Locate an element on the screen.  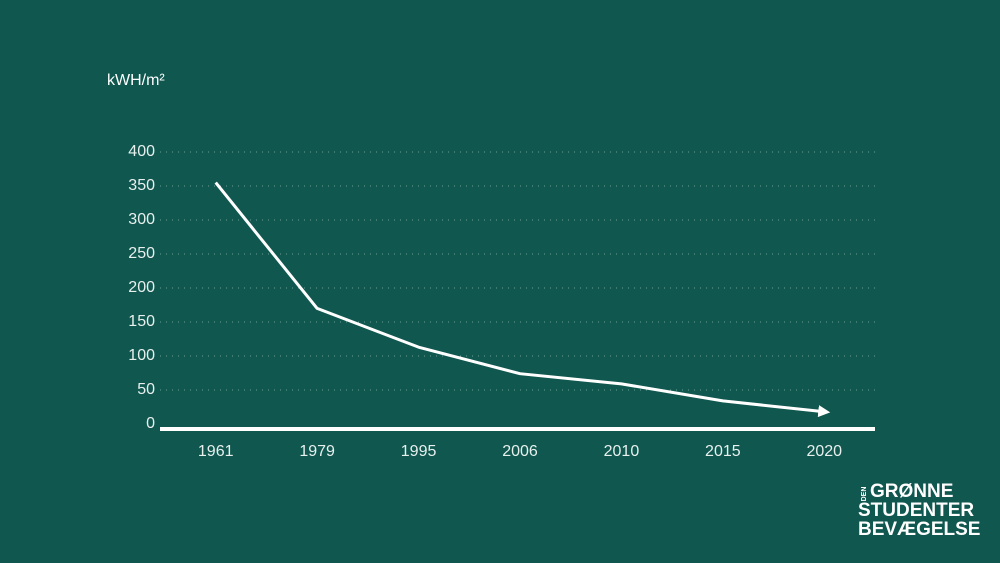
logo-small: DEN is located at coordinates (864, 494).